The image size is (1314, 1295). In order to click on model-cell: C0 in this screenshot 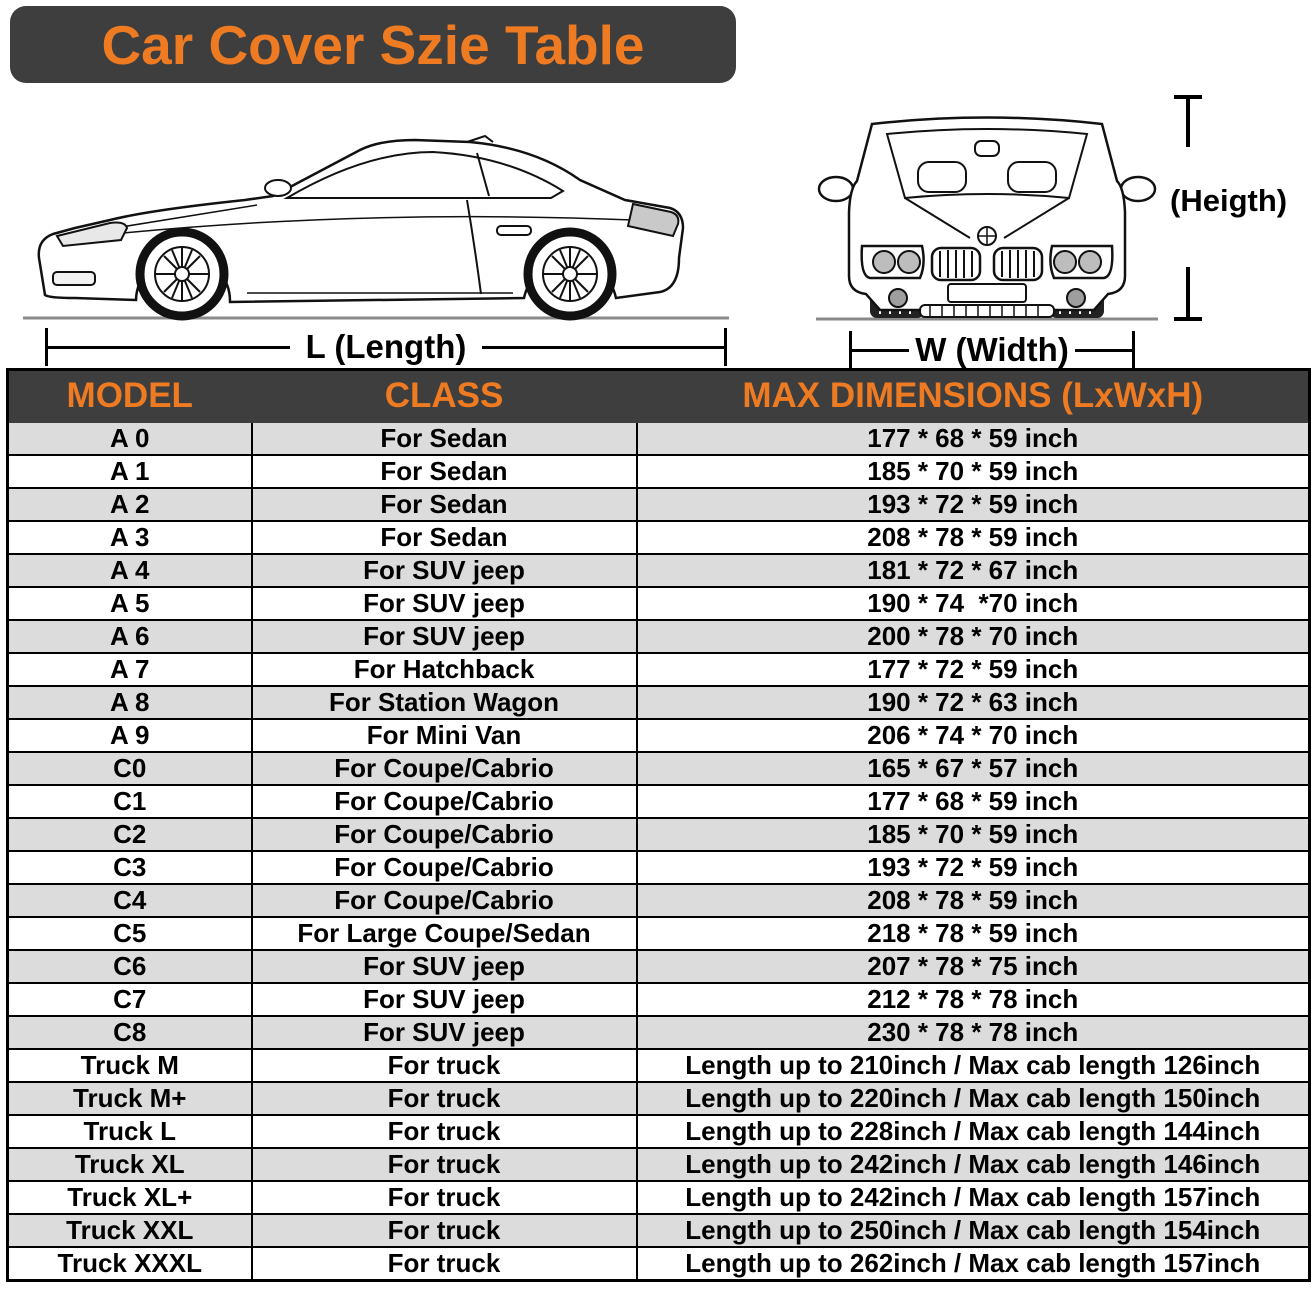, I will do `click(129, 768)`.